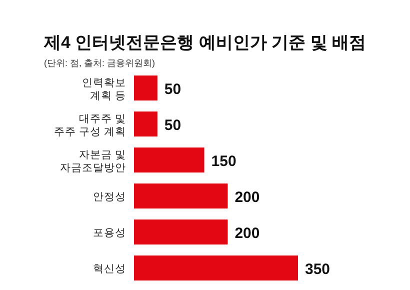  I want to click on chart-subtitle: (단위: 점, 출처: 금융위원회), so click(99, 63).